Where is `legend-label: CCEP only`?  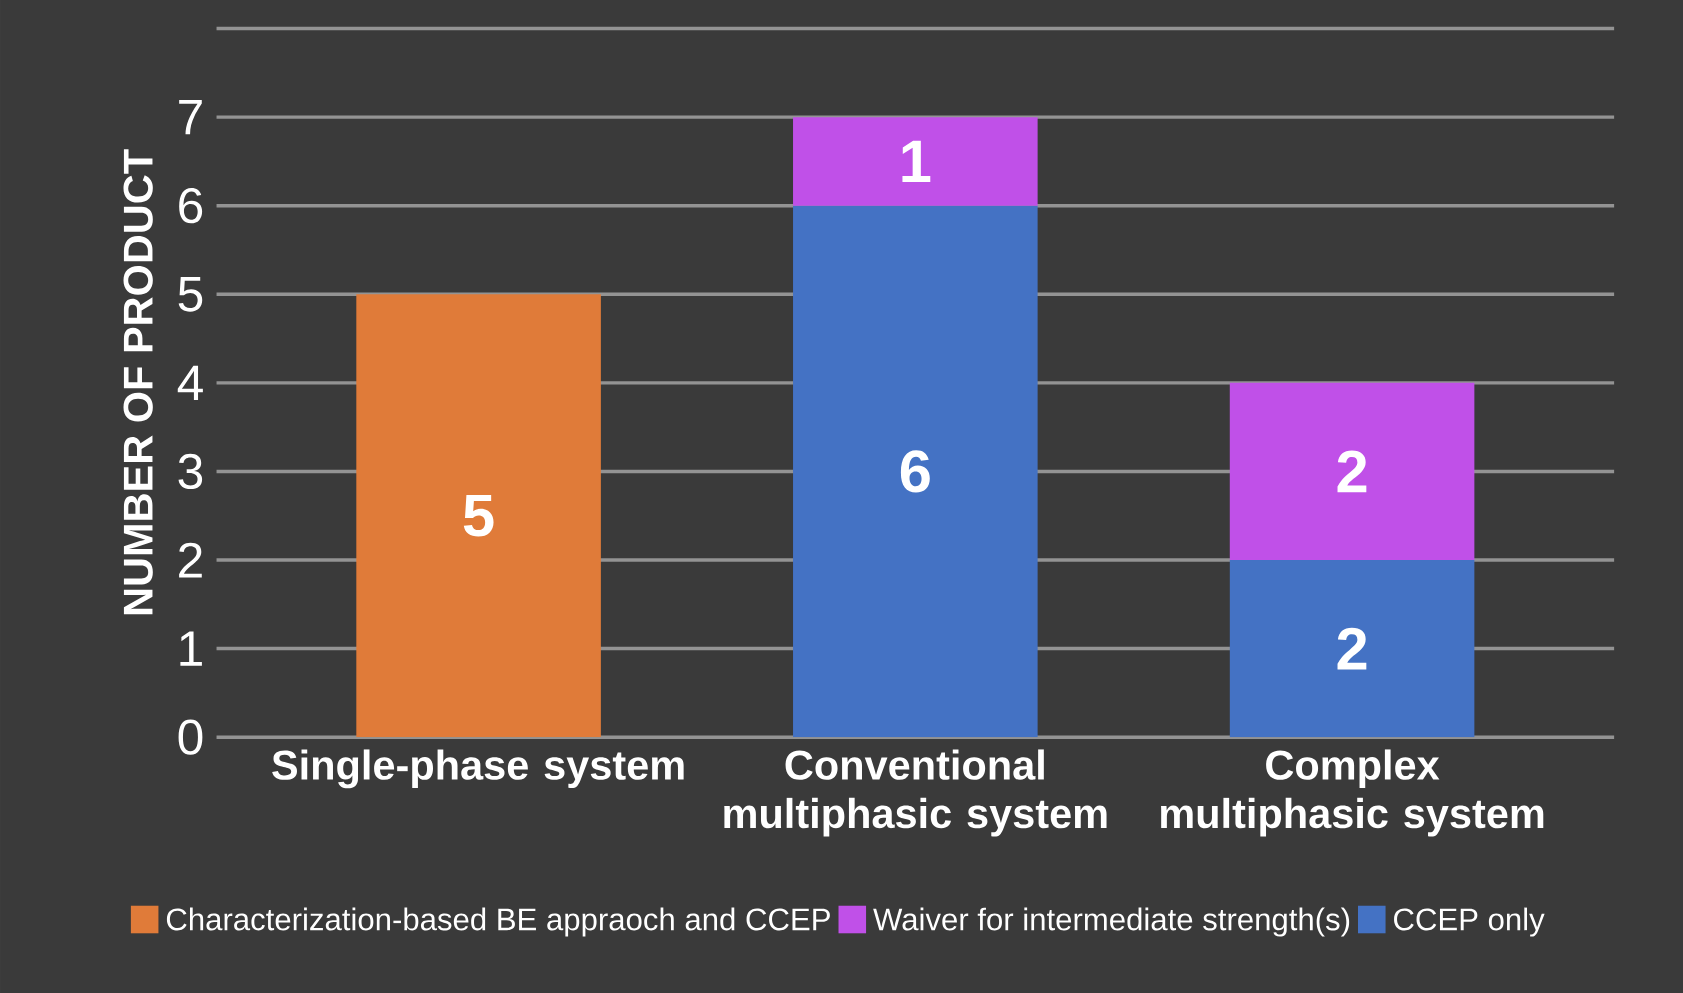
legend-label: CCEP only is located at coordinates (1469, 922).